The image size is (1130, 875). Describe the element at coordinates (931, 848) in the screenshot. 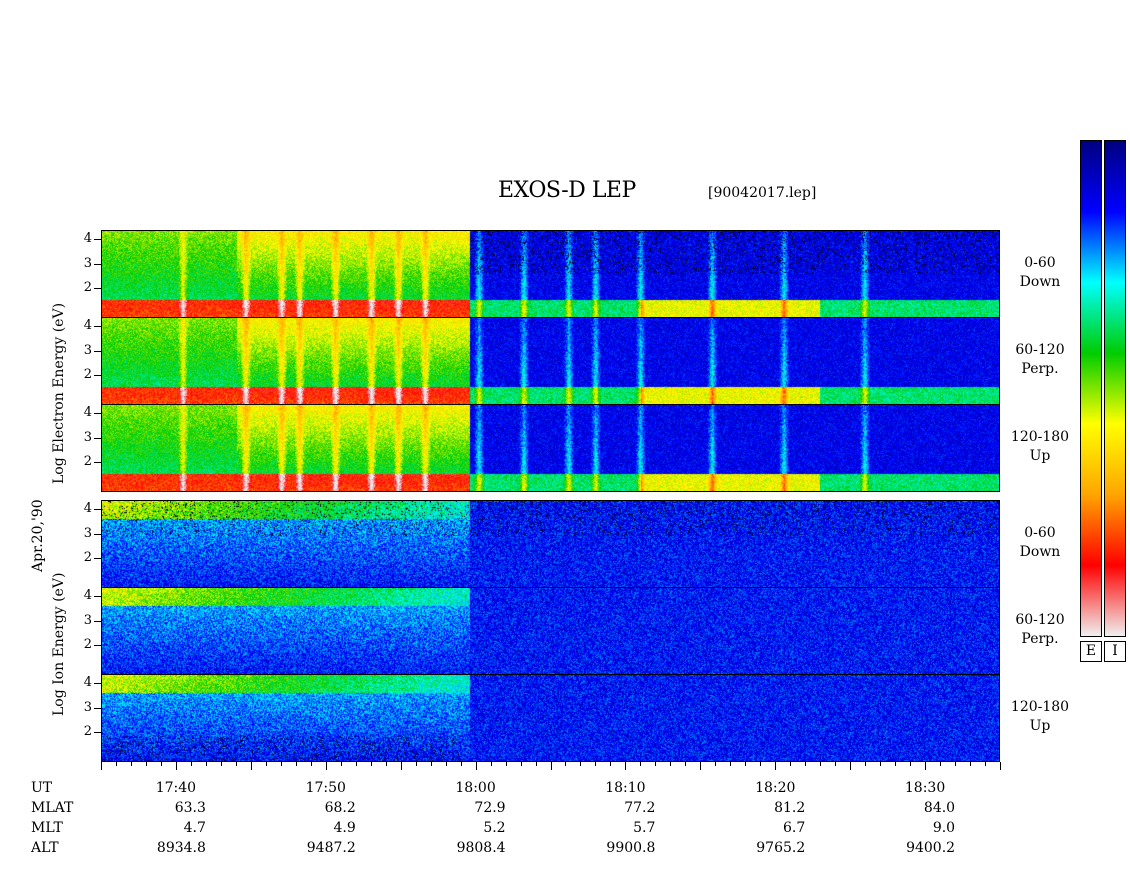

I see `orbit-value-alt: 9400.2` at that location.